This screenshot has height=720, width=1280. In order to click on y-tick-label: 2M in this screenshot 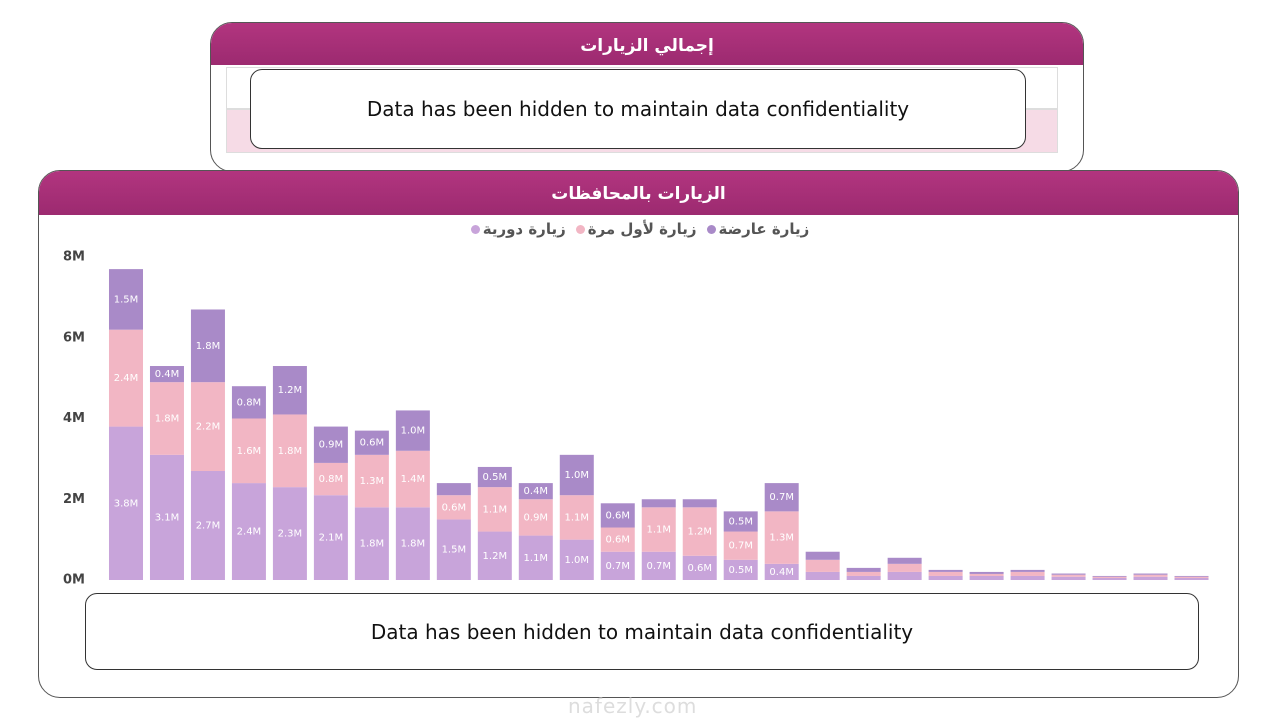, I will do `click(74, 499)`.